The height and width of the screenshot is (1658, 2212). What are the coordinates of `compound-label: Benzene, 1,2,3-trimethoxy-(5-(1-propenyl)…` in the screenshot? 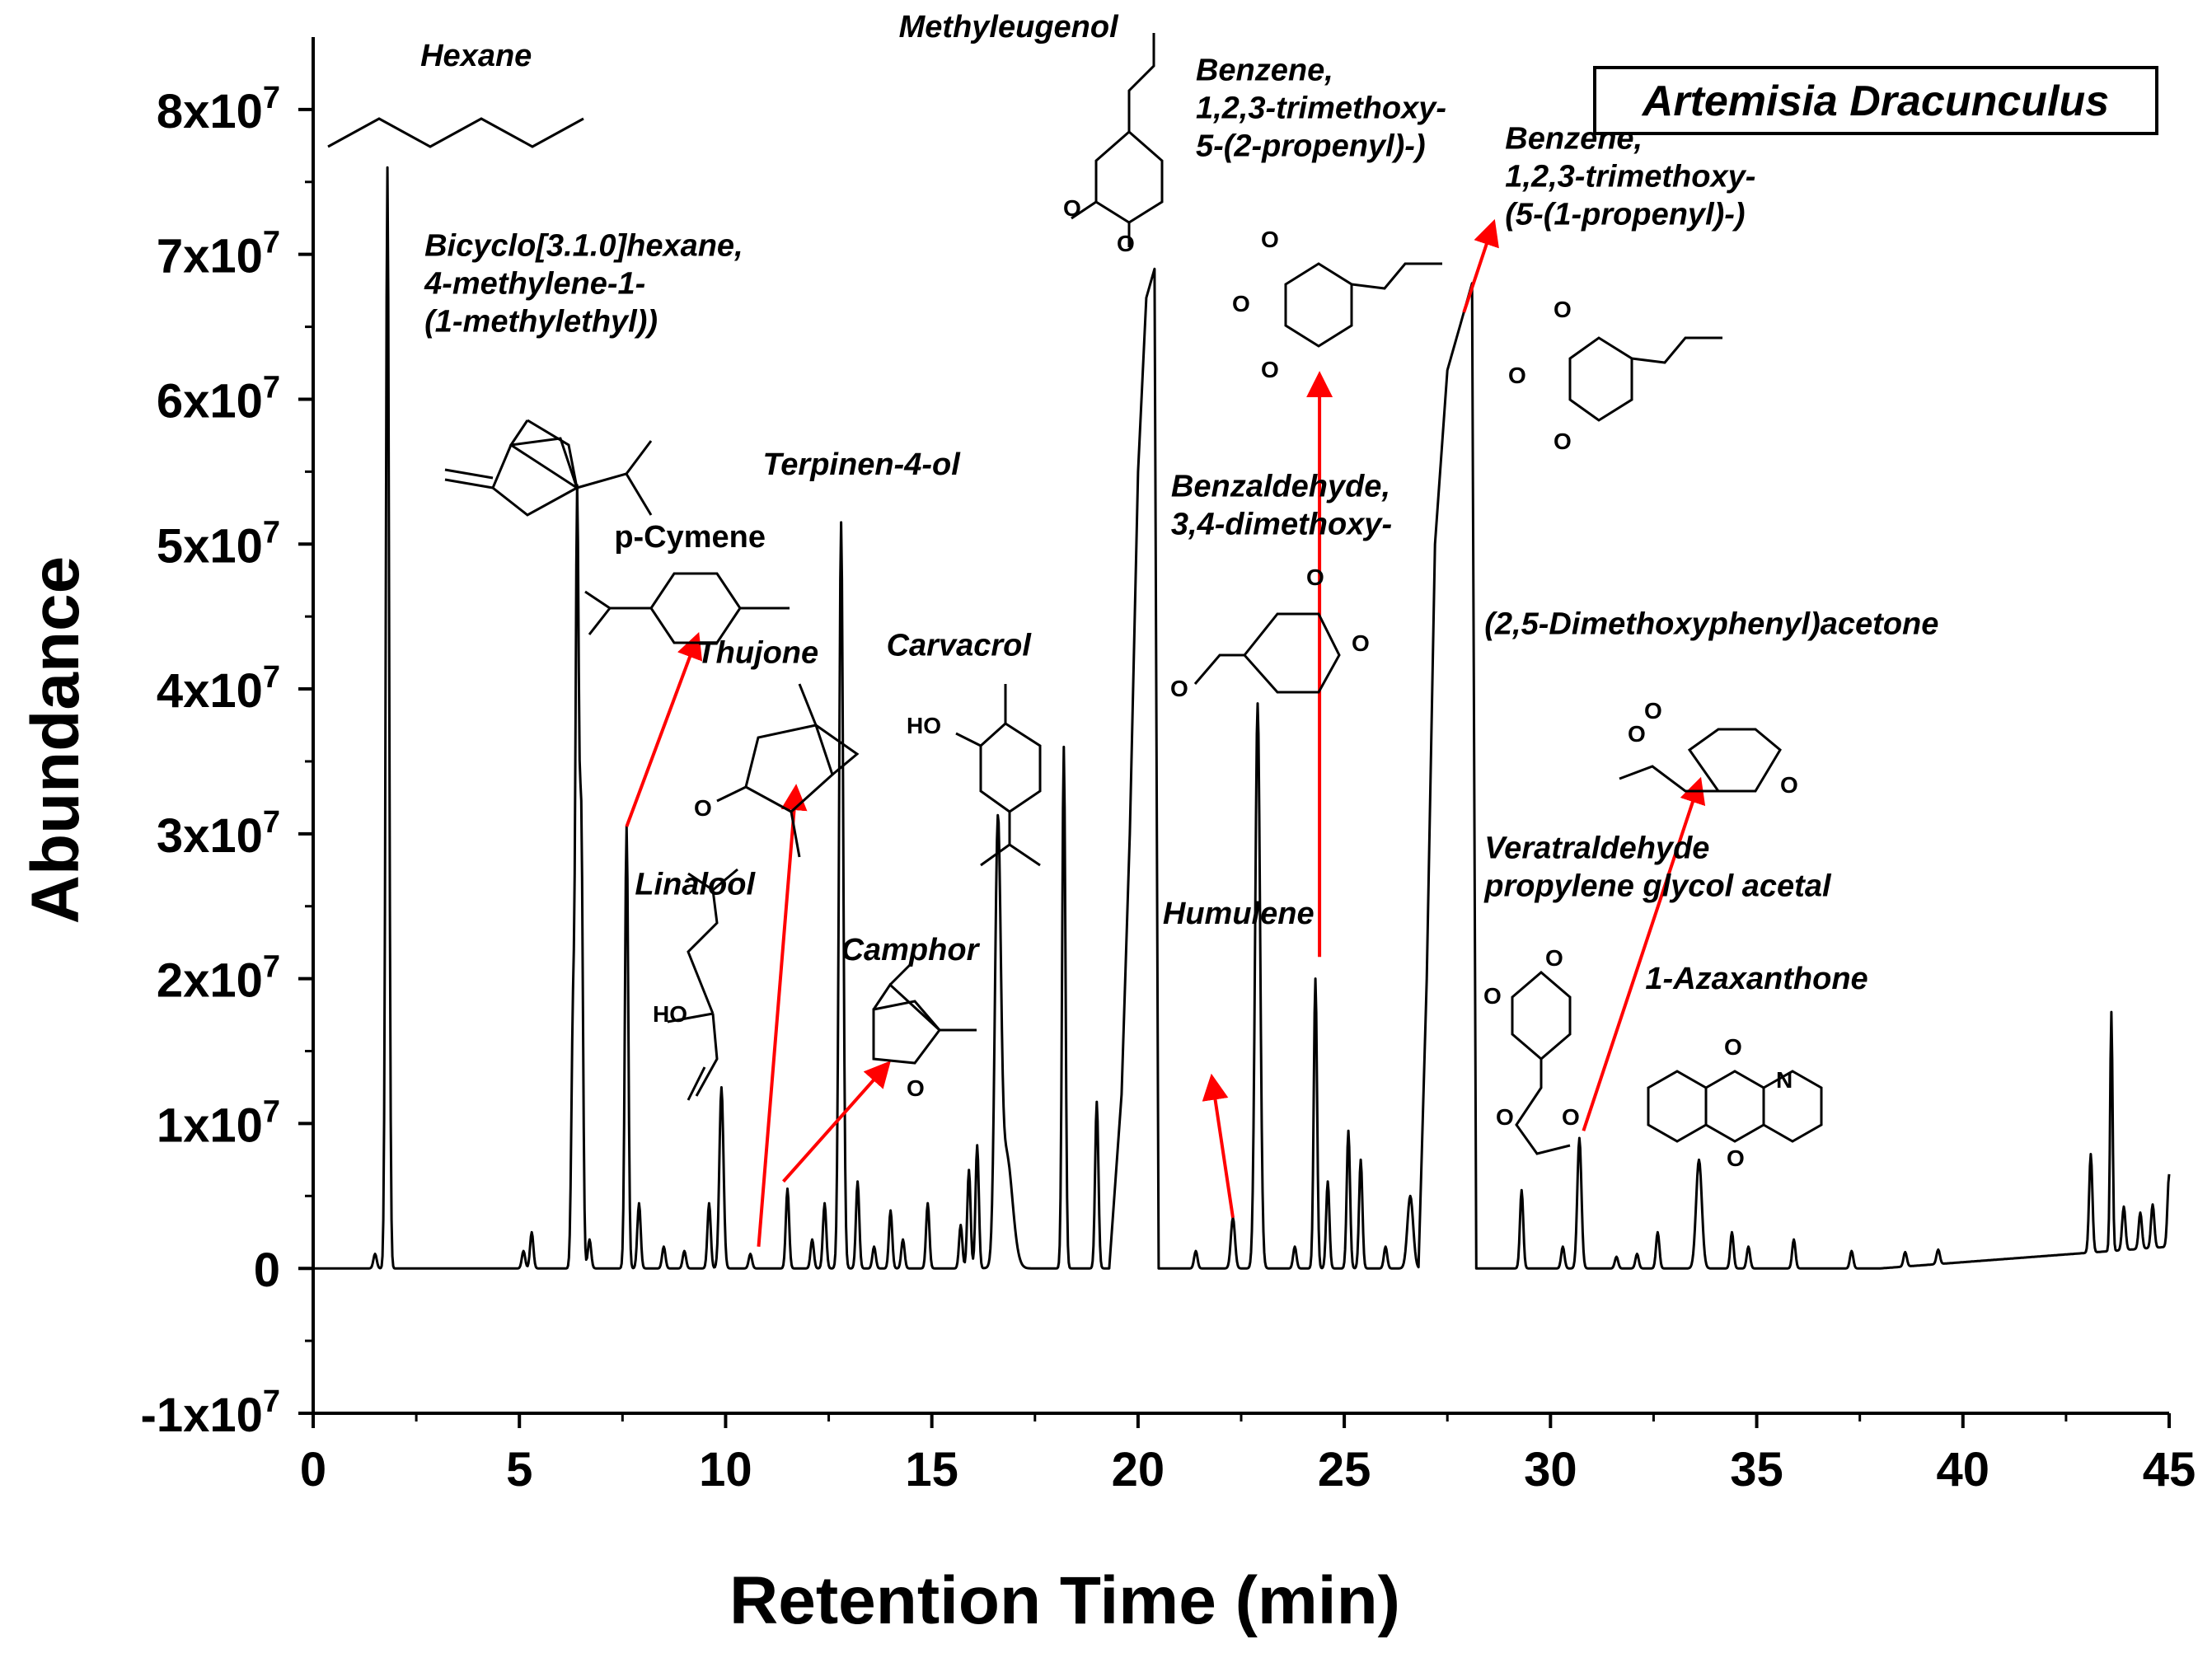 It's located at (1630, 176).